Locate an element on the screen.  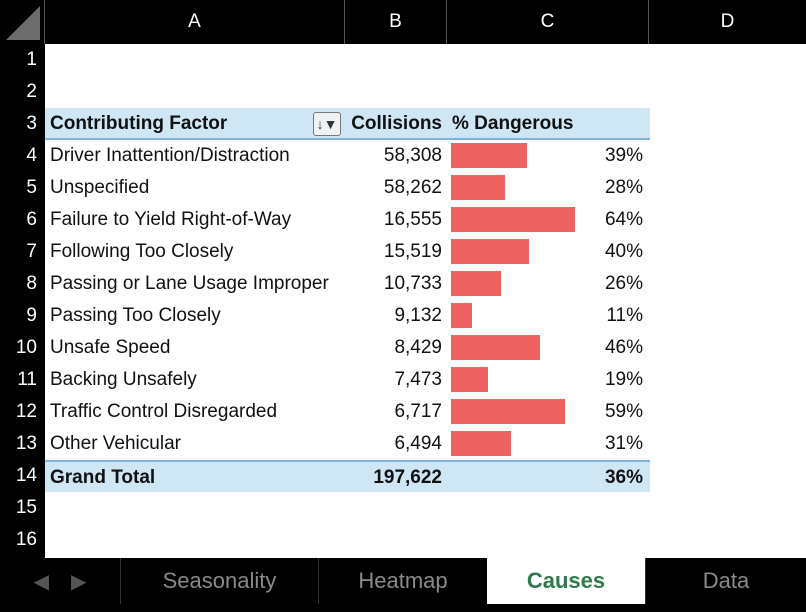
collisions-cell: 58,262 is located at coordinates (412, 187).